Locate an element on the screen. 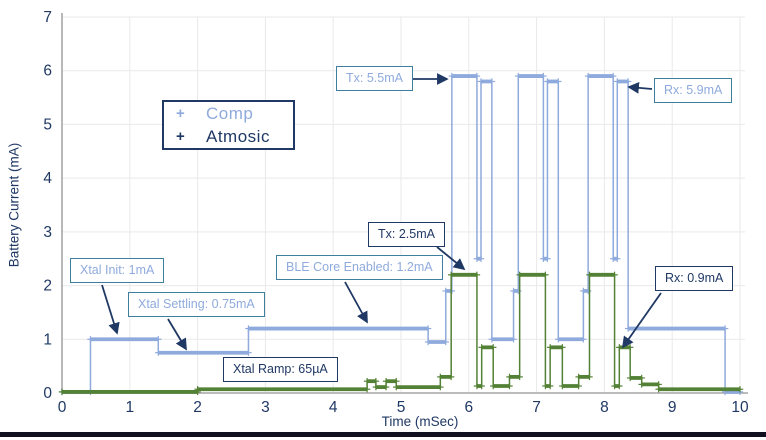  y-tick-label: 5 is located at coordinates (47, 124).